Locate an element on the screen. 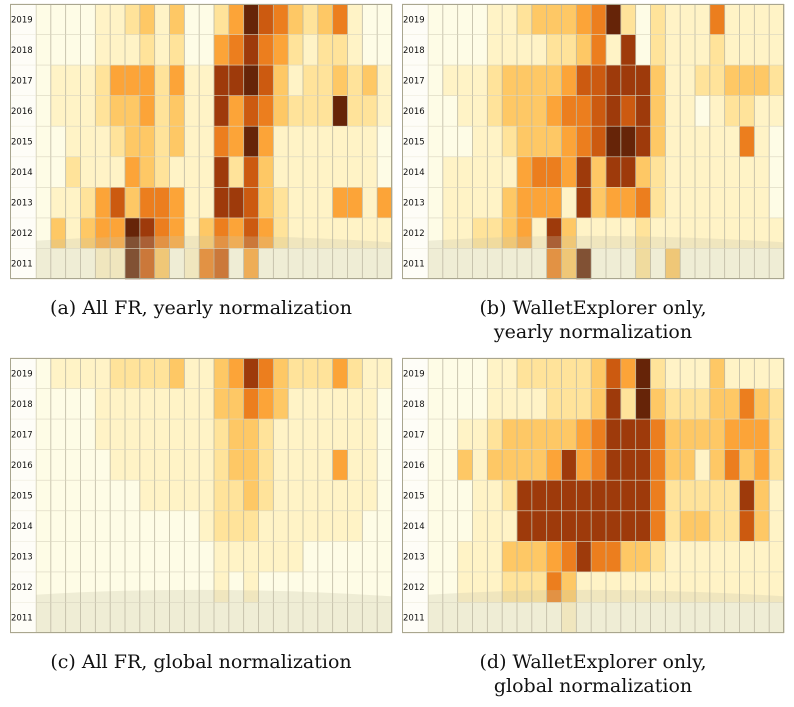 The width and height of the screenshot is (794, 707). row-label: 2017 is located at coordinates (22, 81).